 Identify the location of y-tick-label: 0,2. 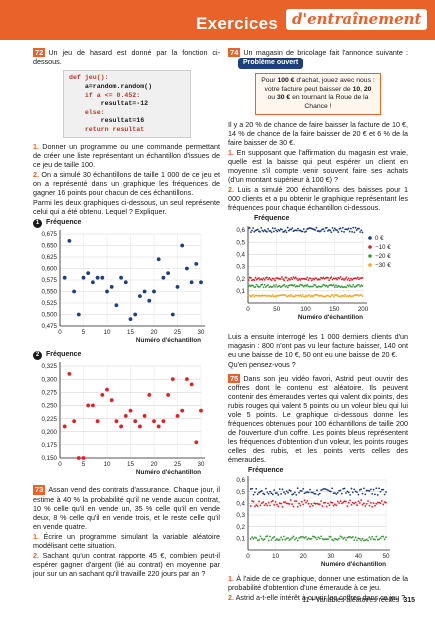
(240, 279).